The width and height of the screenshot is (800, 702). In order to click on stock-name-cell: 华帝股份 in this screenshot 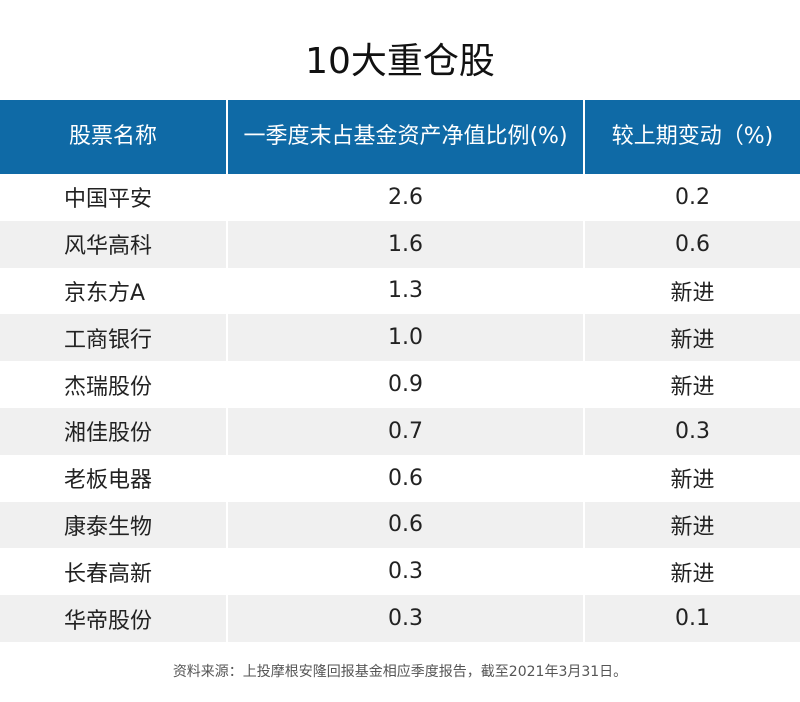, I will do `click(108, 621)`.